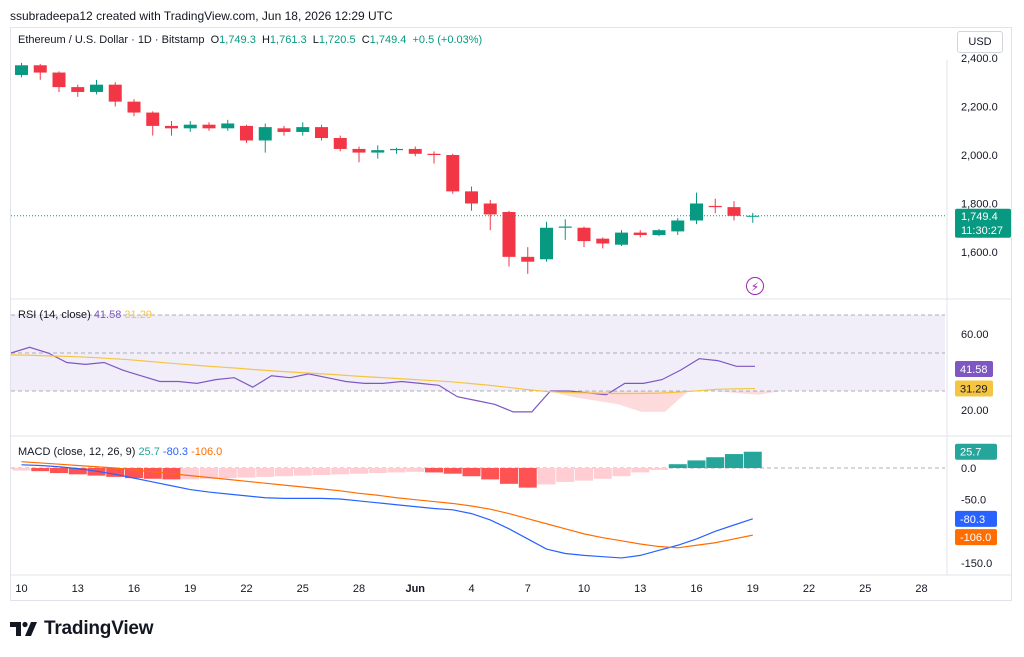  What do you see at coordinates (388, 40) in the screenshot?
I see `close-value: 1,749.4` at bounding box center [388, 40].